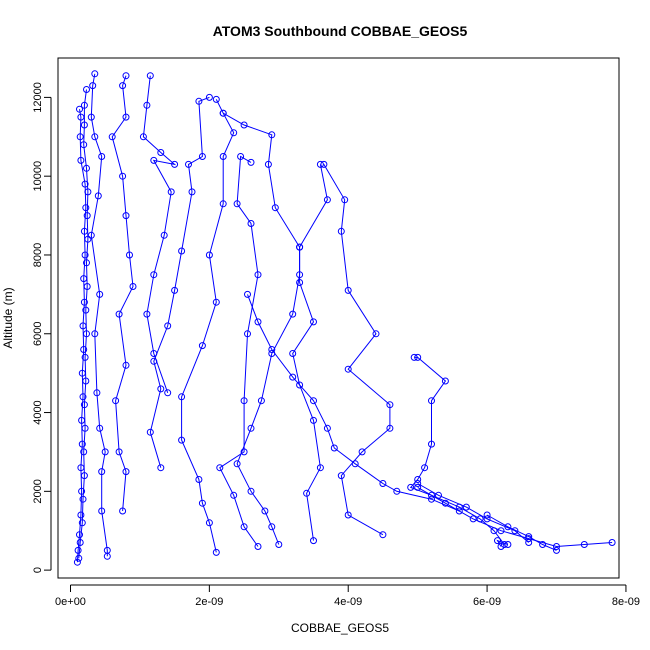 The height and width of the screenshot is (650, 650). Describe the element at coordinates (626, 602) in the screenshot. I see `x-tick-label: 8e-09` at that location.